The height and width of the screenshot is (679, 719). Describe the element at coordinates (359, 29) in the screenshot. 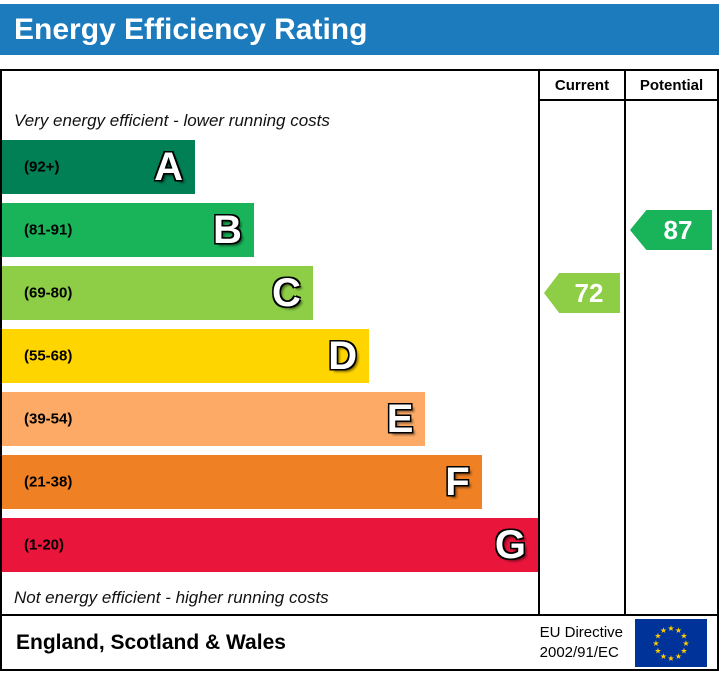

I see `page-title: Energy Efficiency Rating` at that location.